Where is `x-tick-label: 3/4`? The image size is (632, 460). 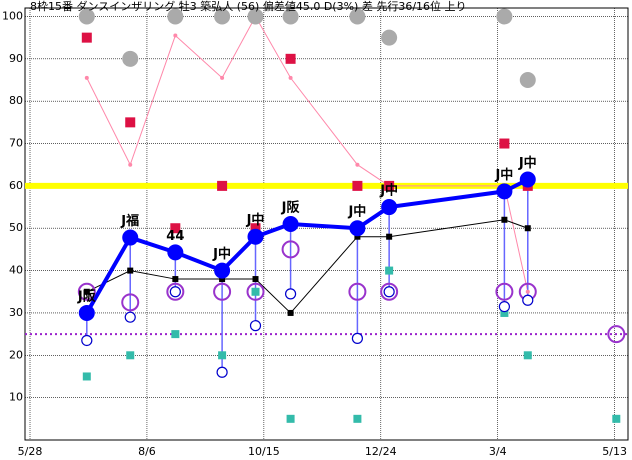 x-tick-label: 3/4 is located at coordinates (498, 451).